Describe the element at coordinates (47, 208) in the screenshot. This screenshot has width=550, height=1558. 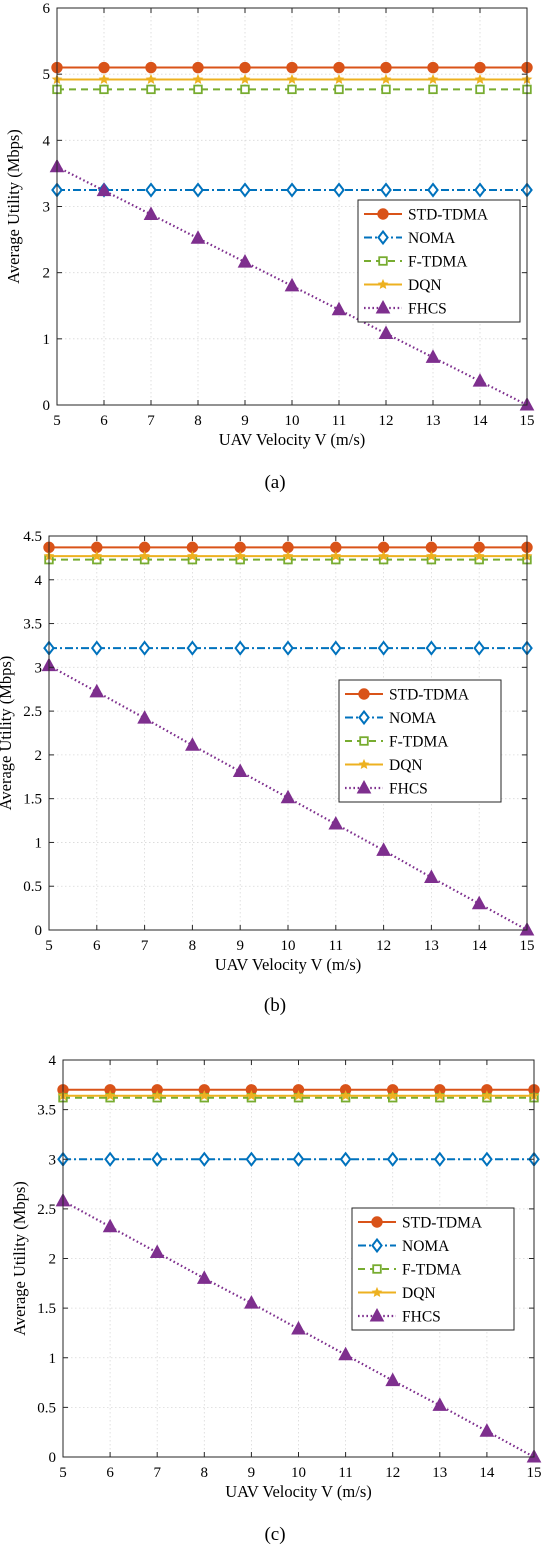
I see `y-tick-label: 3` at that location.